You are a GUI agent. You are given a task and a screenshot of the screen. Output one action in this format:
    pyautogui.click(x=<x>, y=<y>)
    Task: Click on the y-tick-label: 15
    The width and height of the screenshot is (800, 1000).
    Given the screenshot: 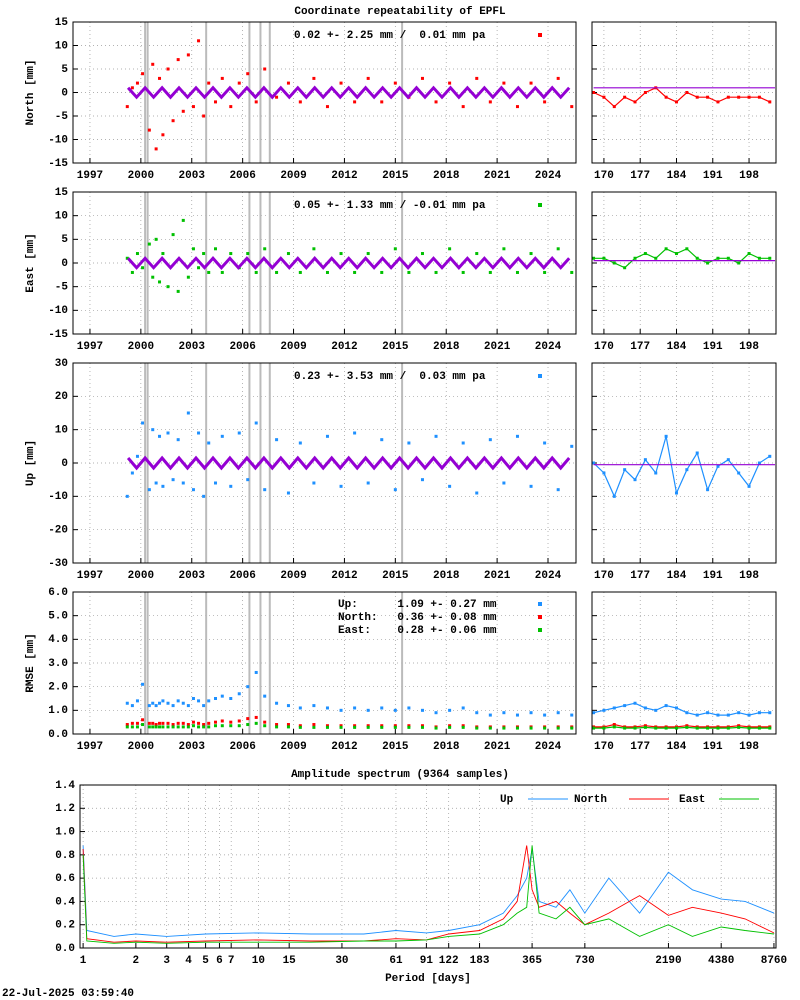 What is the action you would take?
    pyautogui.click(x=62, y=23)
    